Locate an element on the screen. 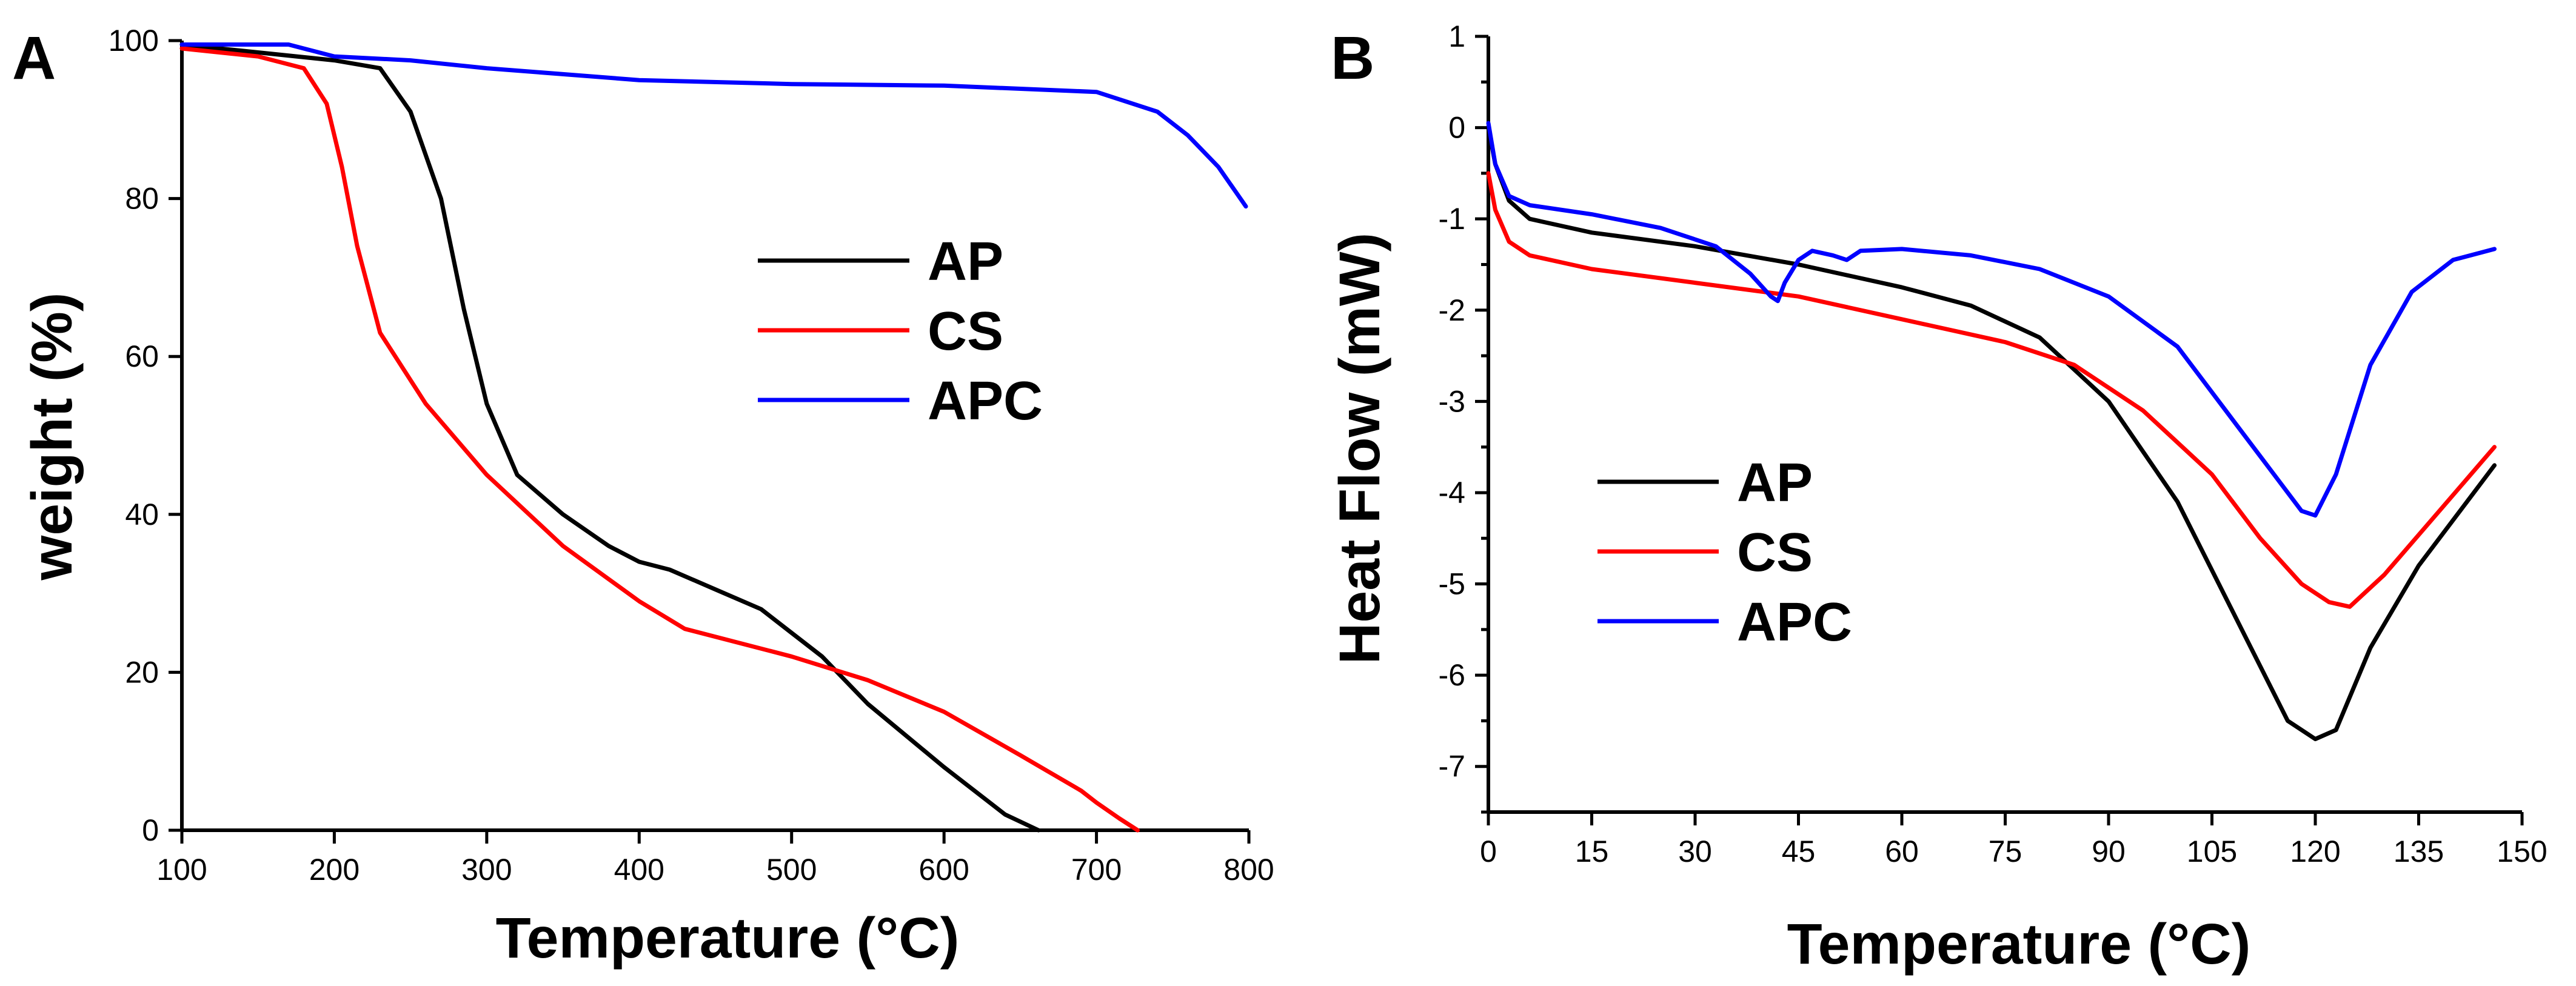 The image size is (2576, 986). panel-a-legend-label-ap: AP is located at coordinates (965, 262).